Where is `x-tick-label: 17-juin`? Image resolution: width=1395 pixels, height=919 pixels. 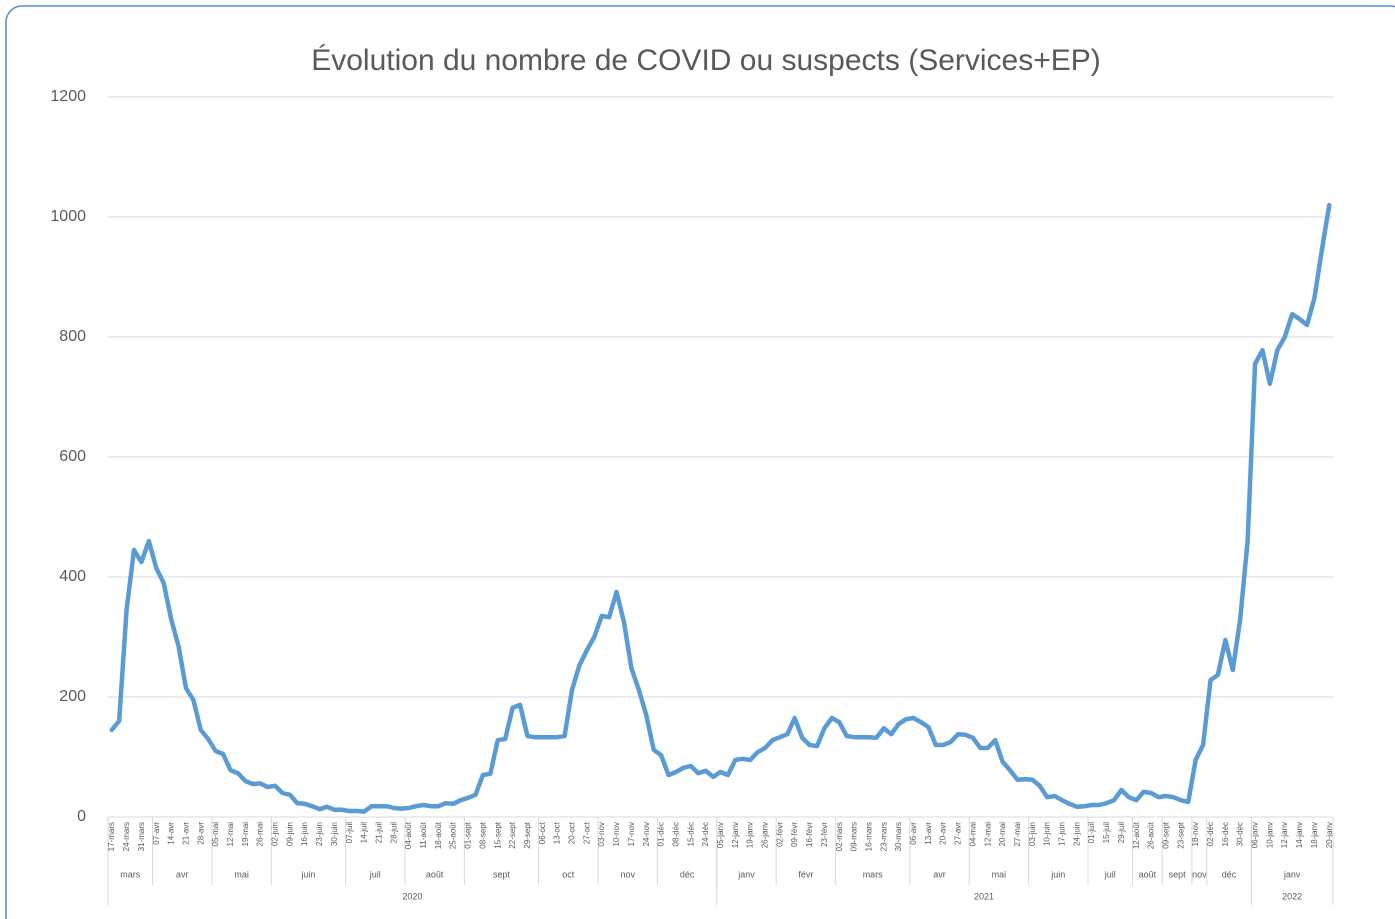
x-tick-label: 17-juin is located at coordinates (1062, 834).